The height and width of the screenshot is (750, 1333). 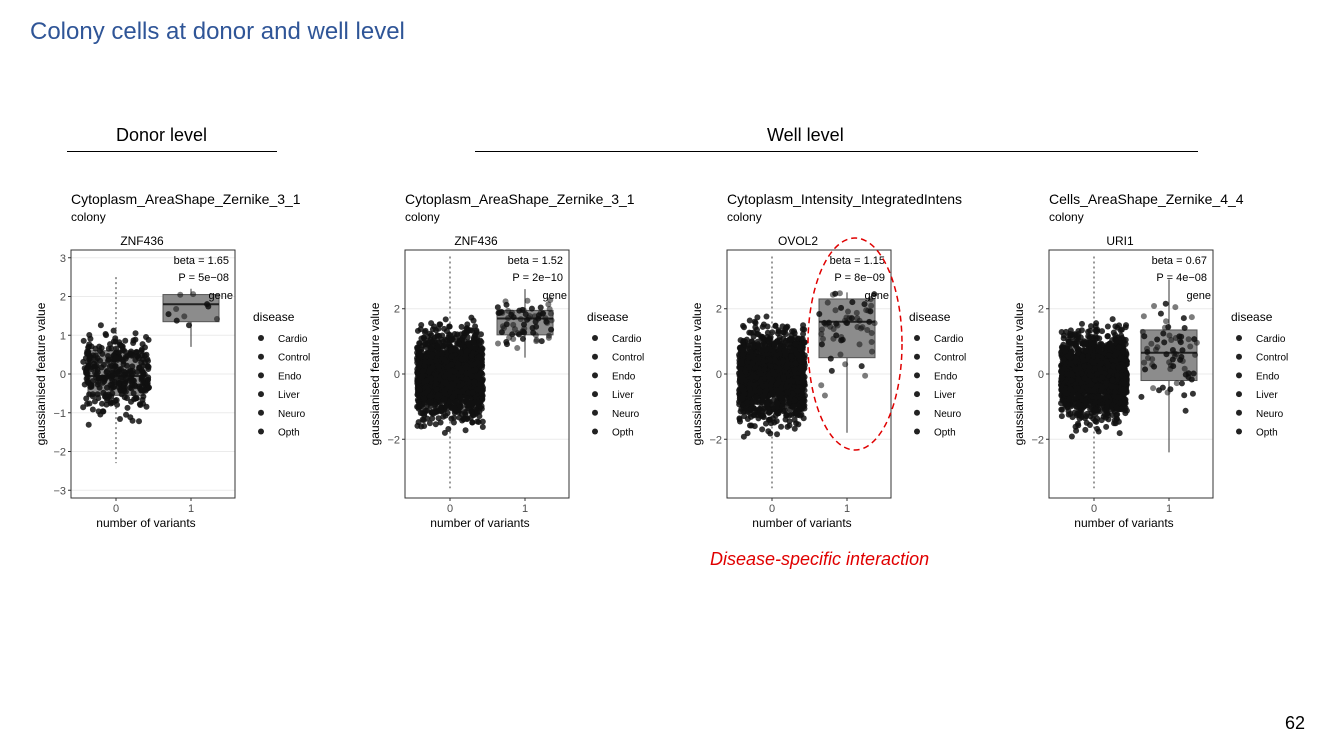 What do you see at coordinates (715, 440) in the screenshot?
I see `y-tick-label: −2` at bounding box center [715, 440].